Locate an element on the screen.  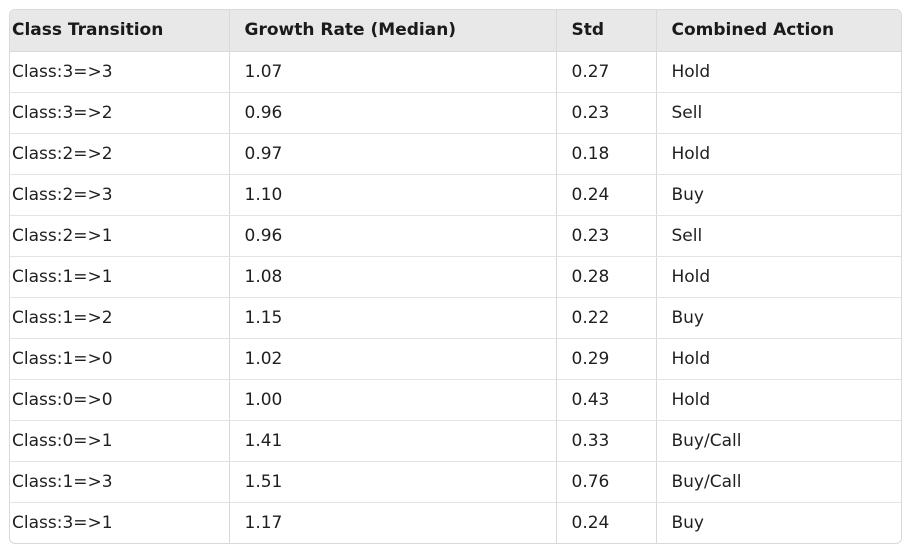
cell-class-transition: Class:3=>3 is located at coordinates (120, 72).